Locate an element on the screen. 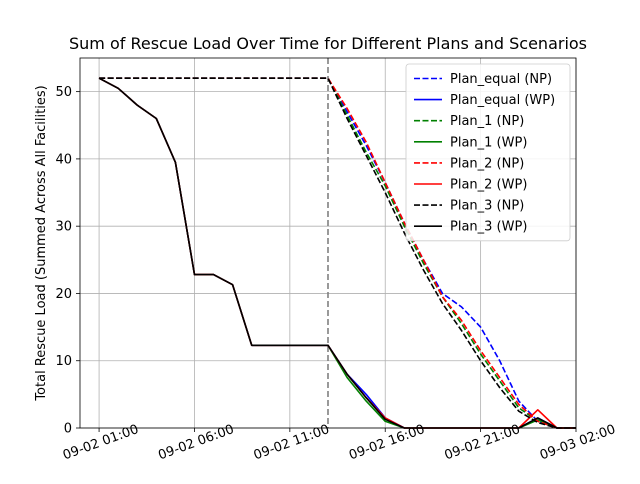  y-tick-label-5: 50 is located at coordinates (63, 92).